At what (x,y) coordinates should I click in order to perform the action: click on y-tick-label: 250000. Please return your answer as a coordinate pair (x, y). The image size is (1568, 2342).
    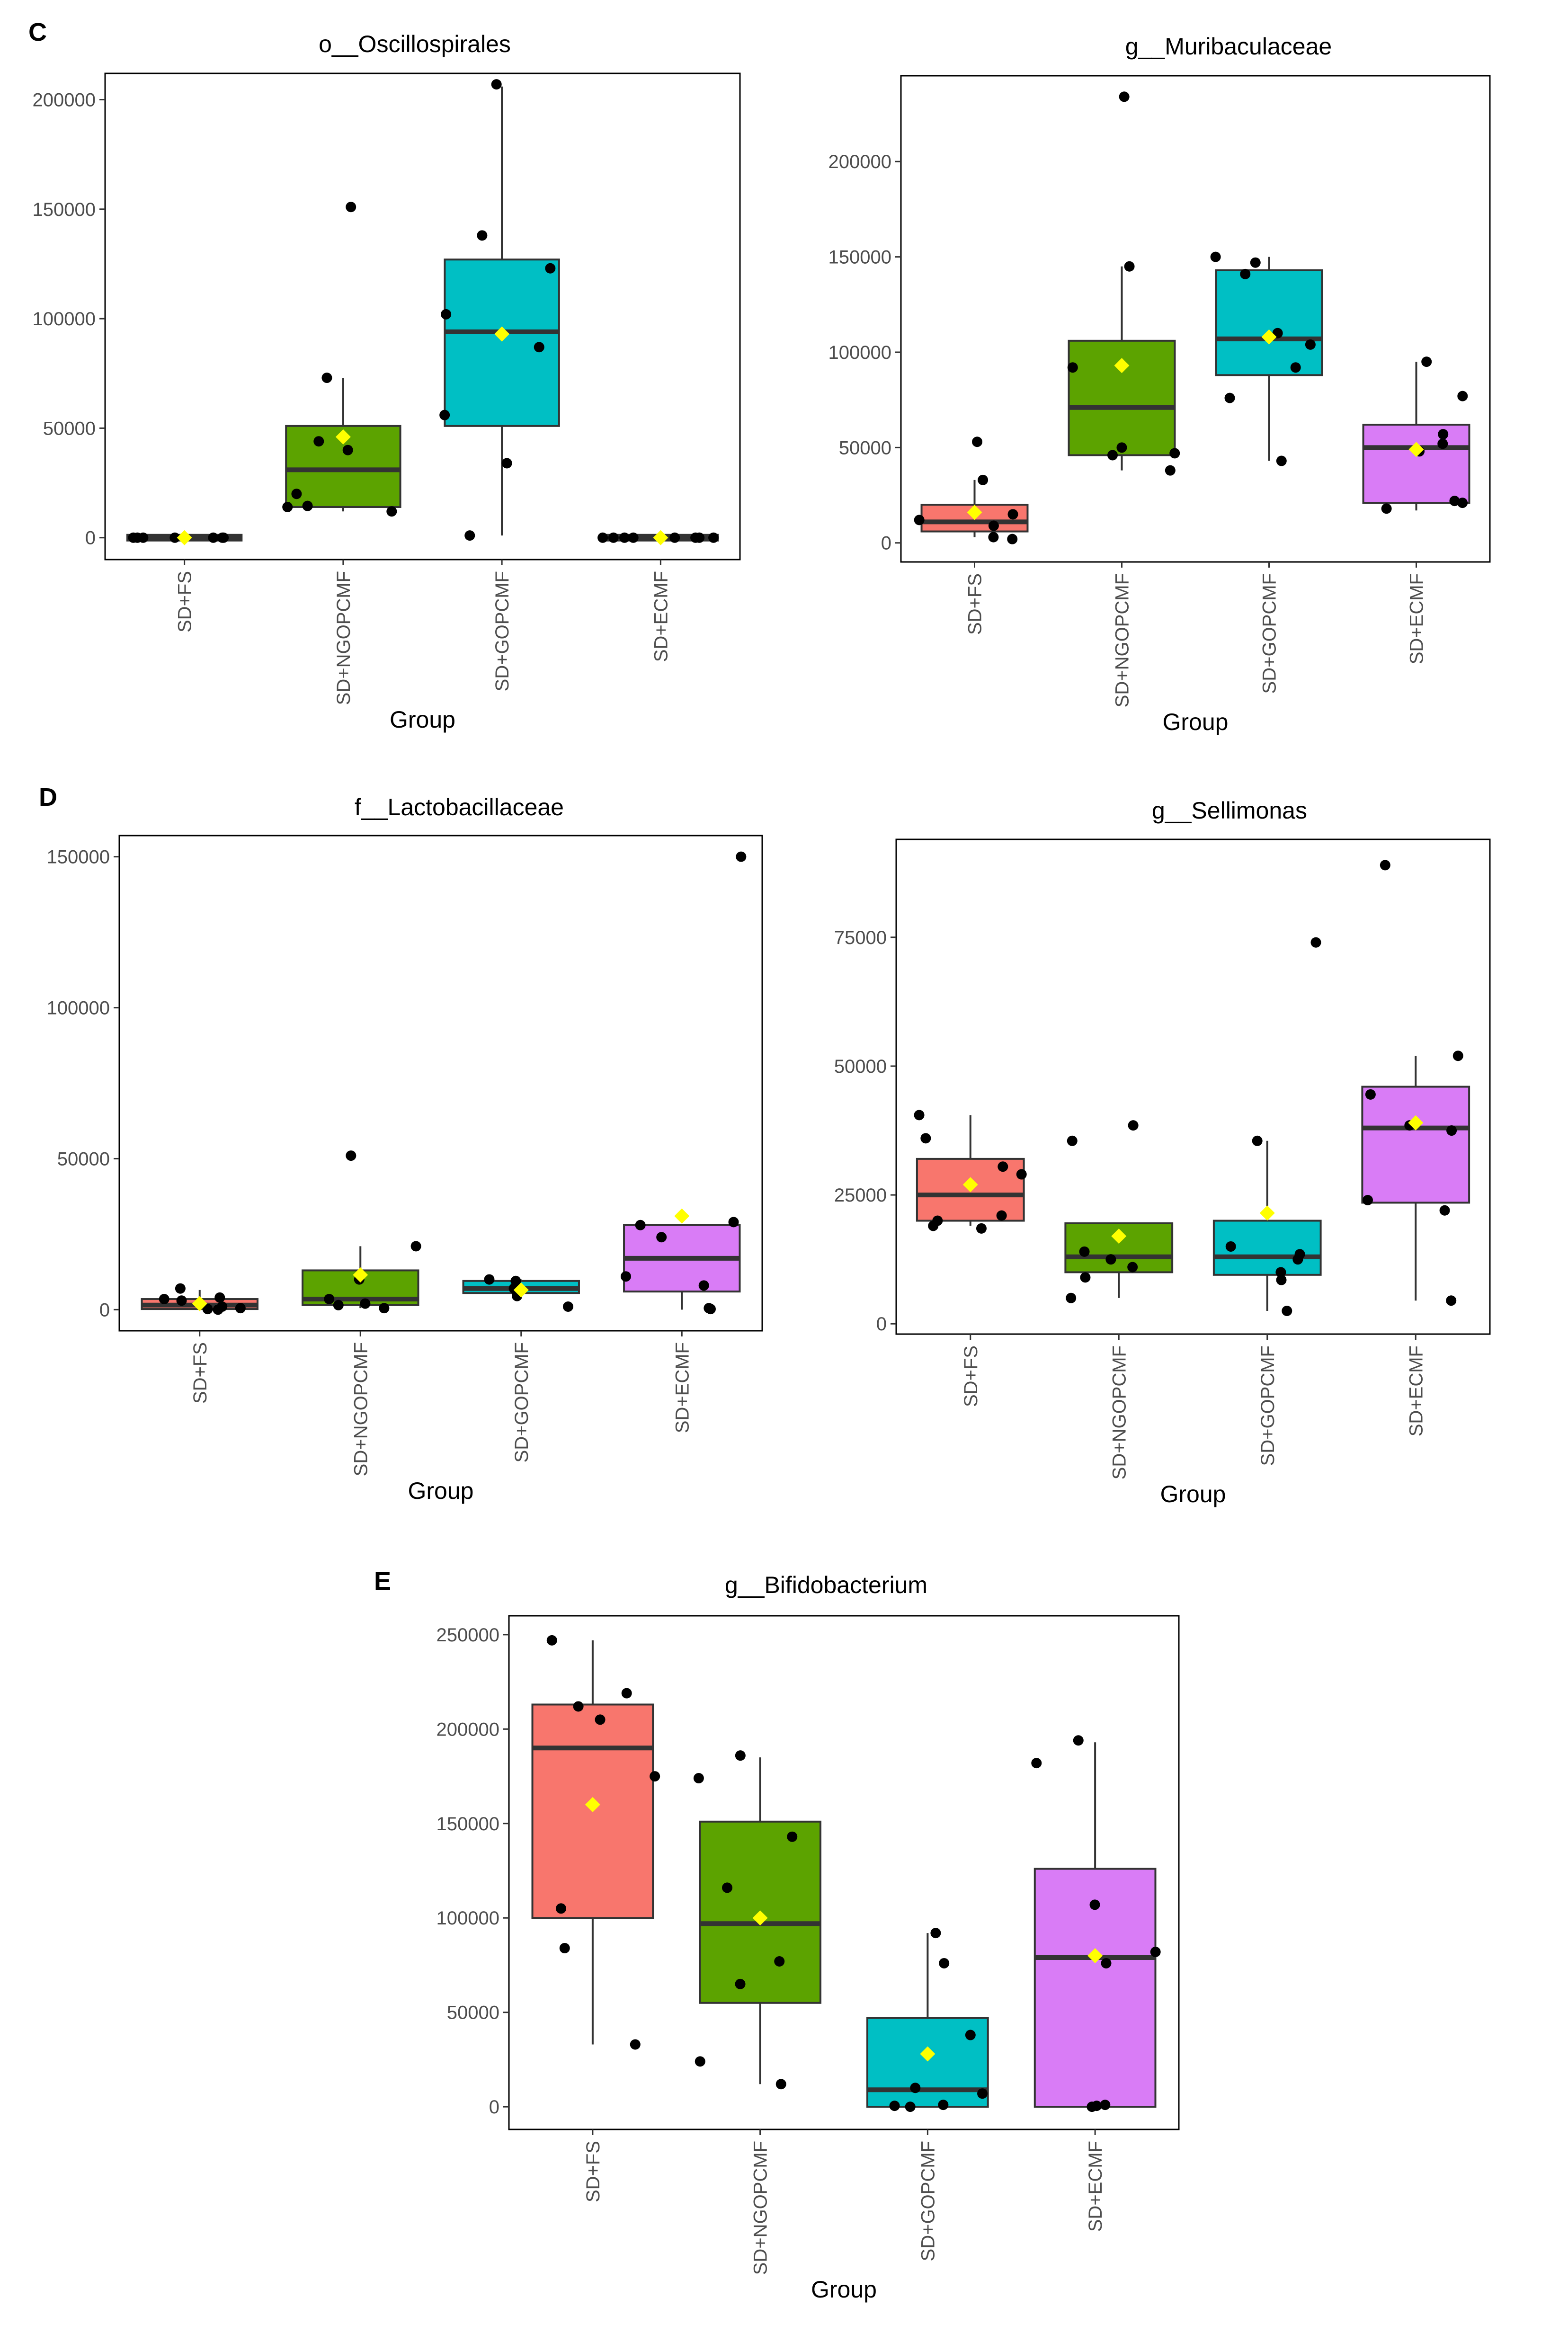
    Looking at the image, I should click on (468, 1635).